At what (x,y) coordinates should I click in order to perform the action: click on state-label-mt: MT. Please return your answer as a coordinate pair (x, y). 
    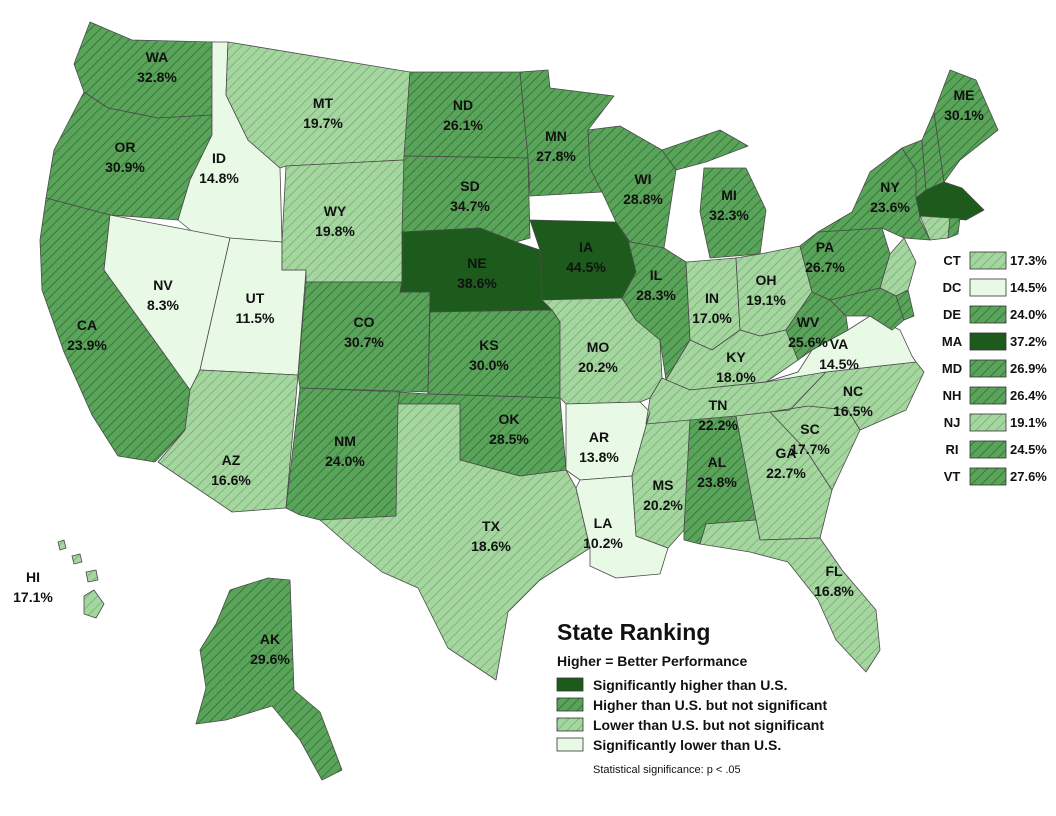
    Looking at the image, I should click on (323, 103).